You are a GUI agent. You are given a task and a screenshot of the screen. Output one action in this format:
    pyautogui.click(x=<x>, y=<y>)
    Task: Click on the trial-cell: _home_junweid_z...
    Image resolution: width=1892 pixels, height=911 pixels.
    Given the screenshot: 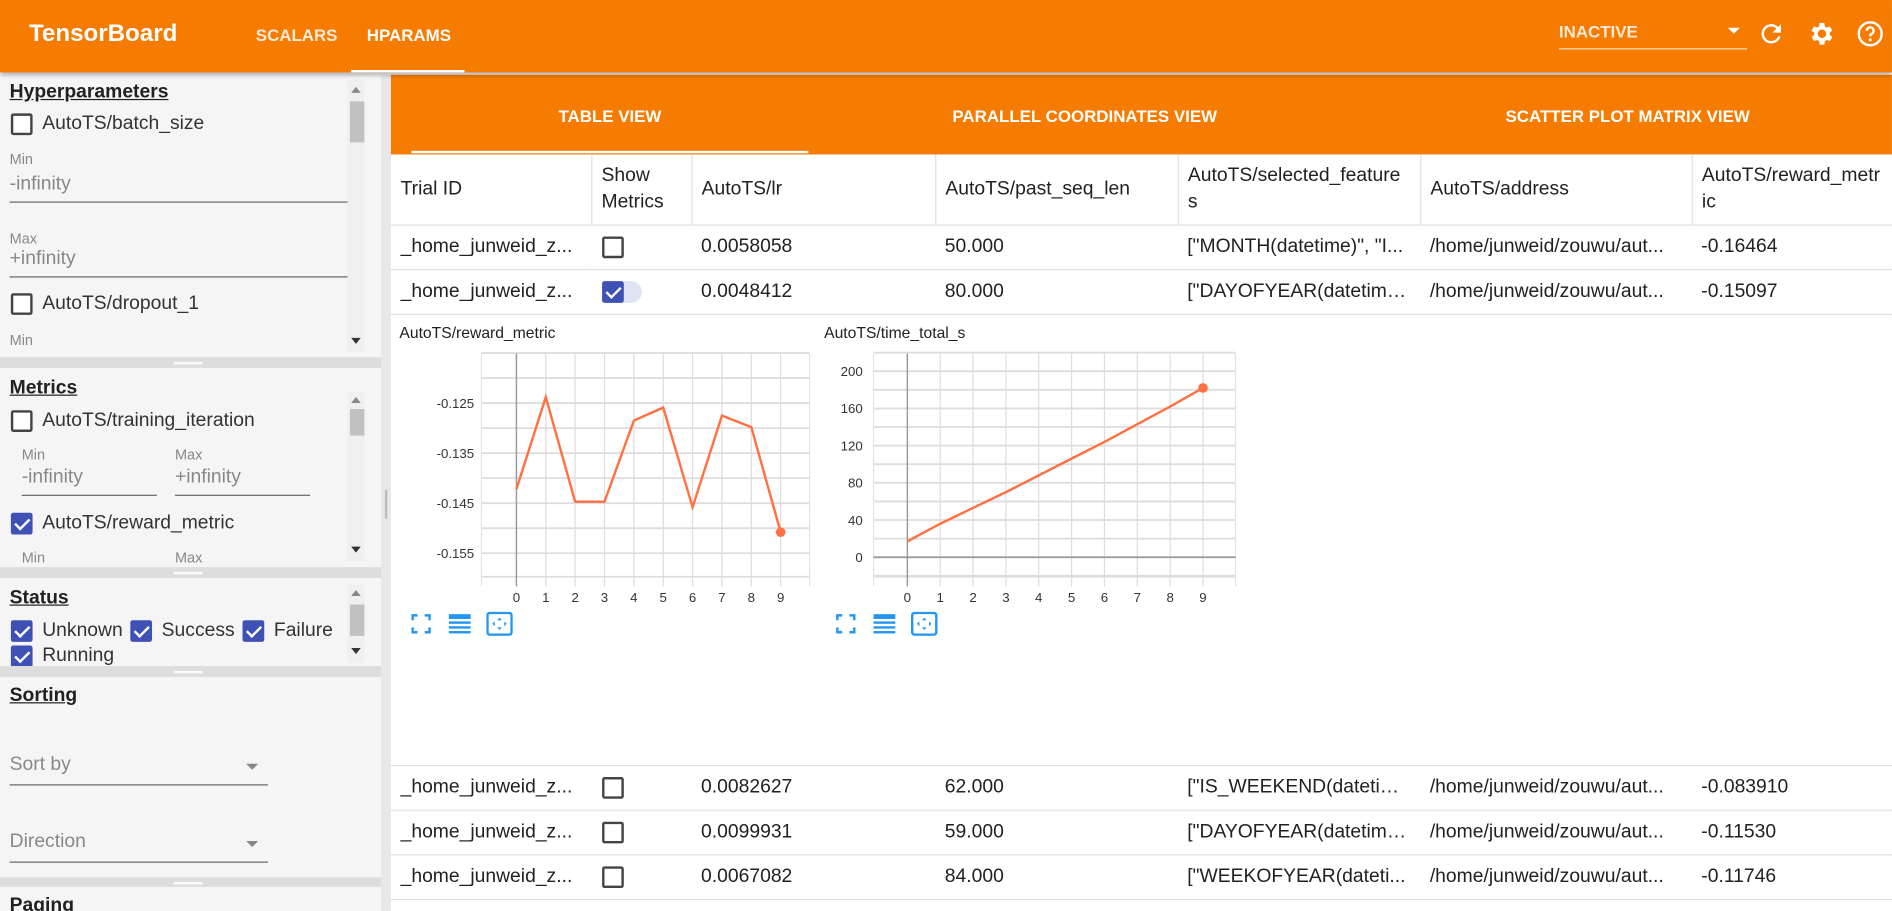 What is the action you would take?
    pyautogui.click(x=491, y=787)
    